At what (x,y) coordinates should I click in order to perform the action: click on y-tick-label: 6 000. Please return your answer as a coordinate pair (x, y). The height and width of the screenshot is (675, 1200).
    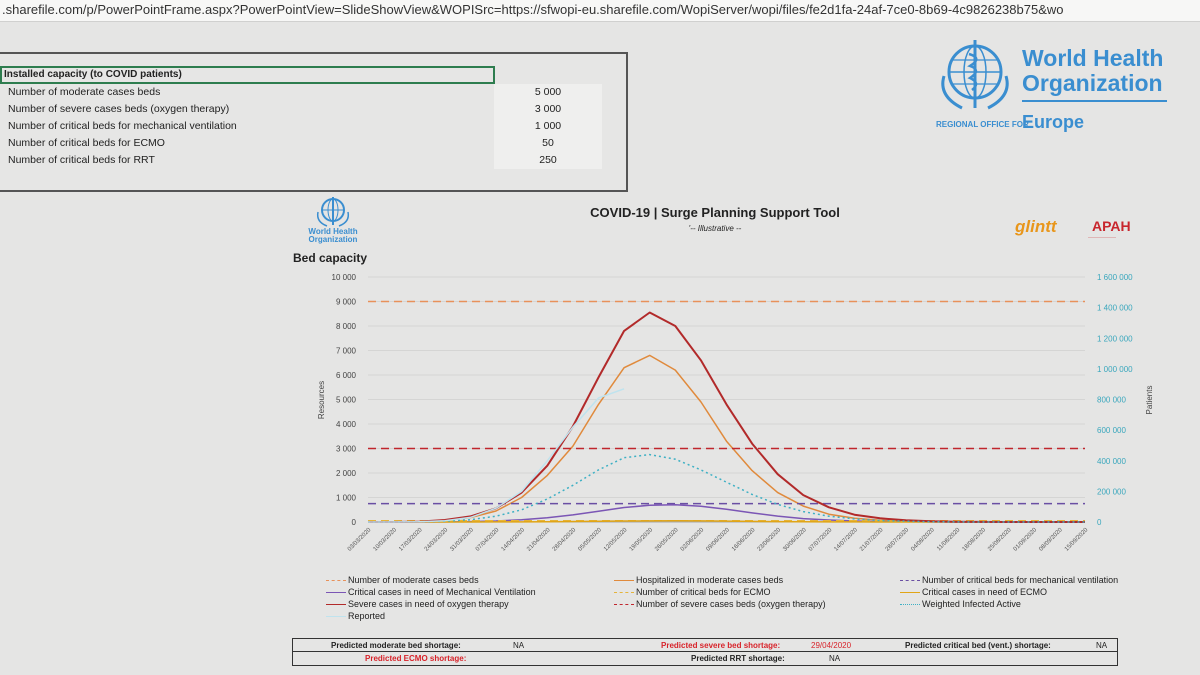
    Looking at the image, I should click on (346, 375).